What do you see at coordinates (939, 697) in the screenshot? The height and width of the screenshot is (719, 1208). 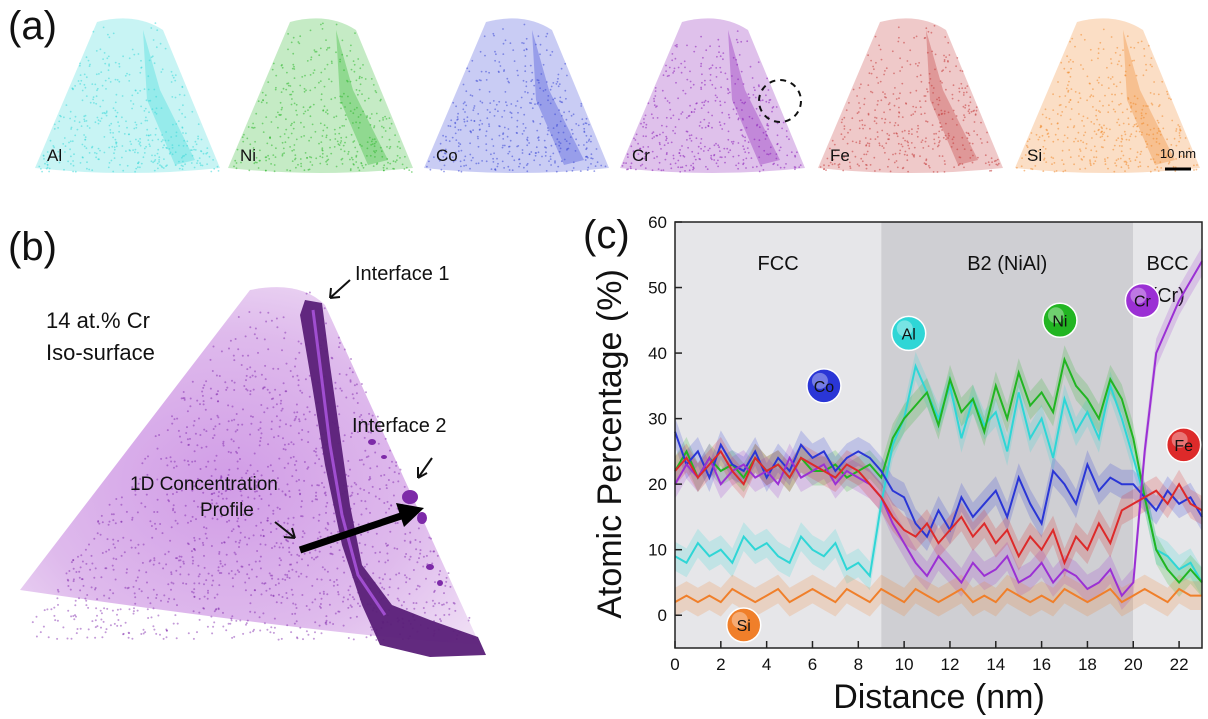 I see `x-axis-title: Distance (nm)` at bounding box center [939, 697].